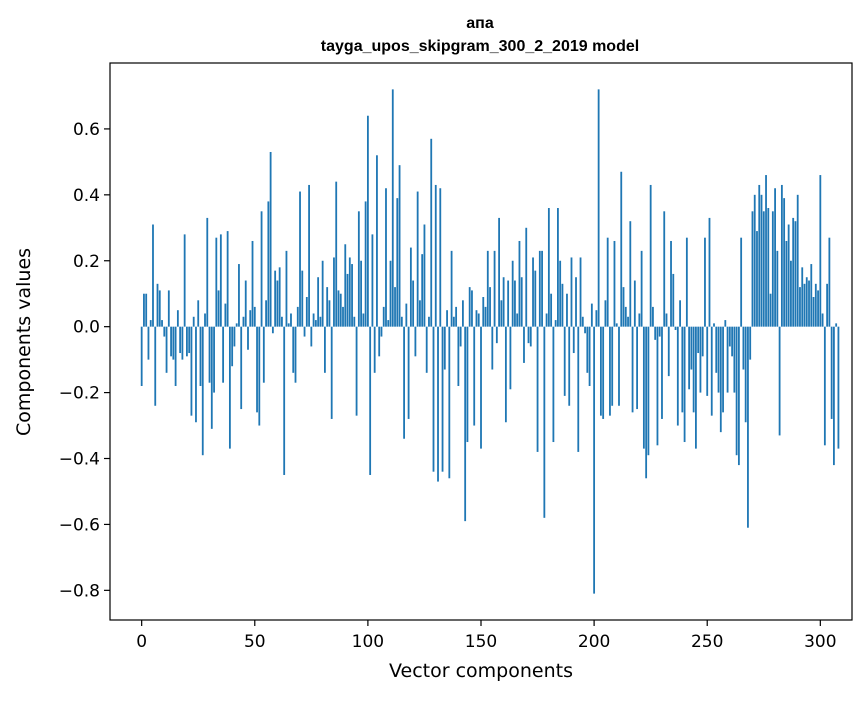  What do you see at coordinates (79, 525) in the screenshot?
I see `y-tick-label: −0.6` at bounding box center [79, 525].